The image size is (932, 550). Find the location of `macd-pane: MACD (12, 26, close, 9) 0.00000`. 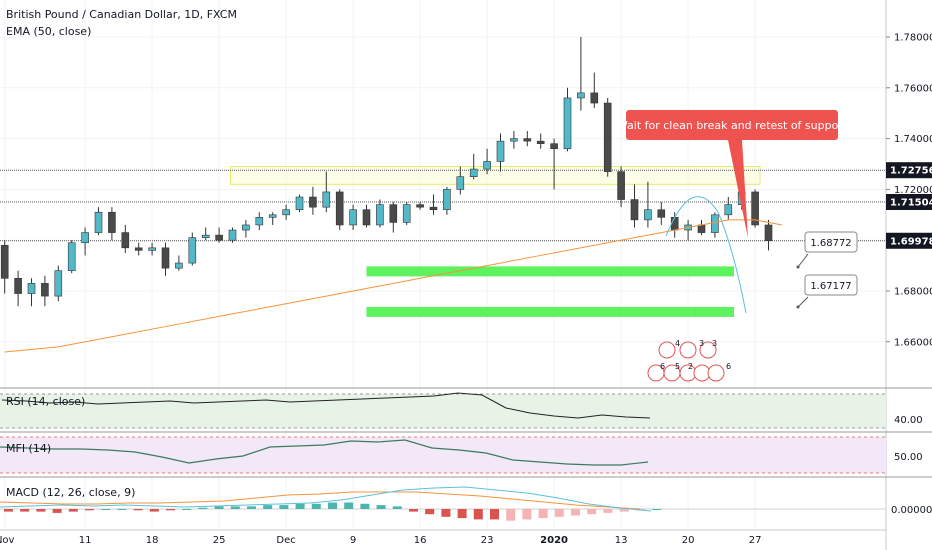

macd-pane: MACD (12, 26, close, 9) 0.00000 is located at coordinates (466, 498).